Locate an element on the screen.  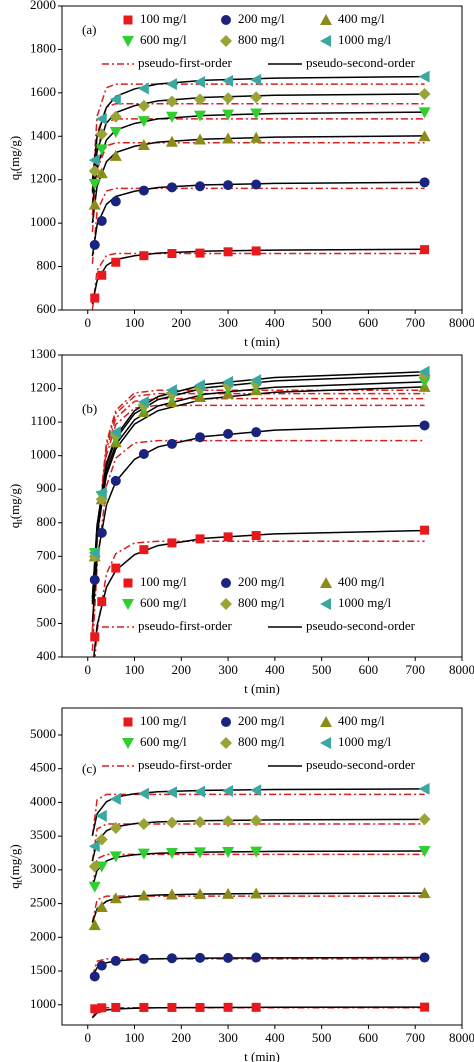
y-tick-label: 500 is located at coordinates (47, 621).